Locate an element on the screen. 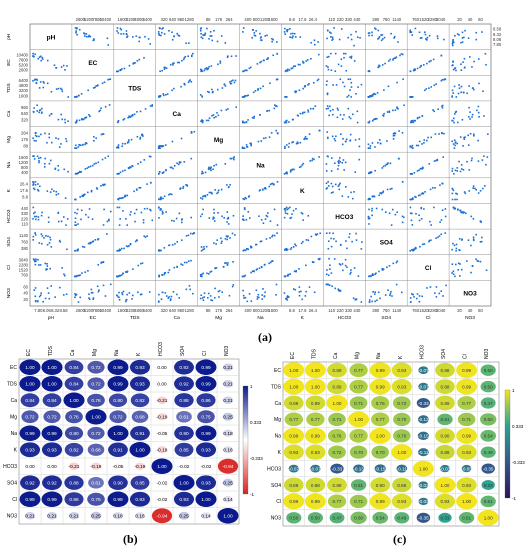  colorbar-tick: 1 is located at coordinates (251, 386).